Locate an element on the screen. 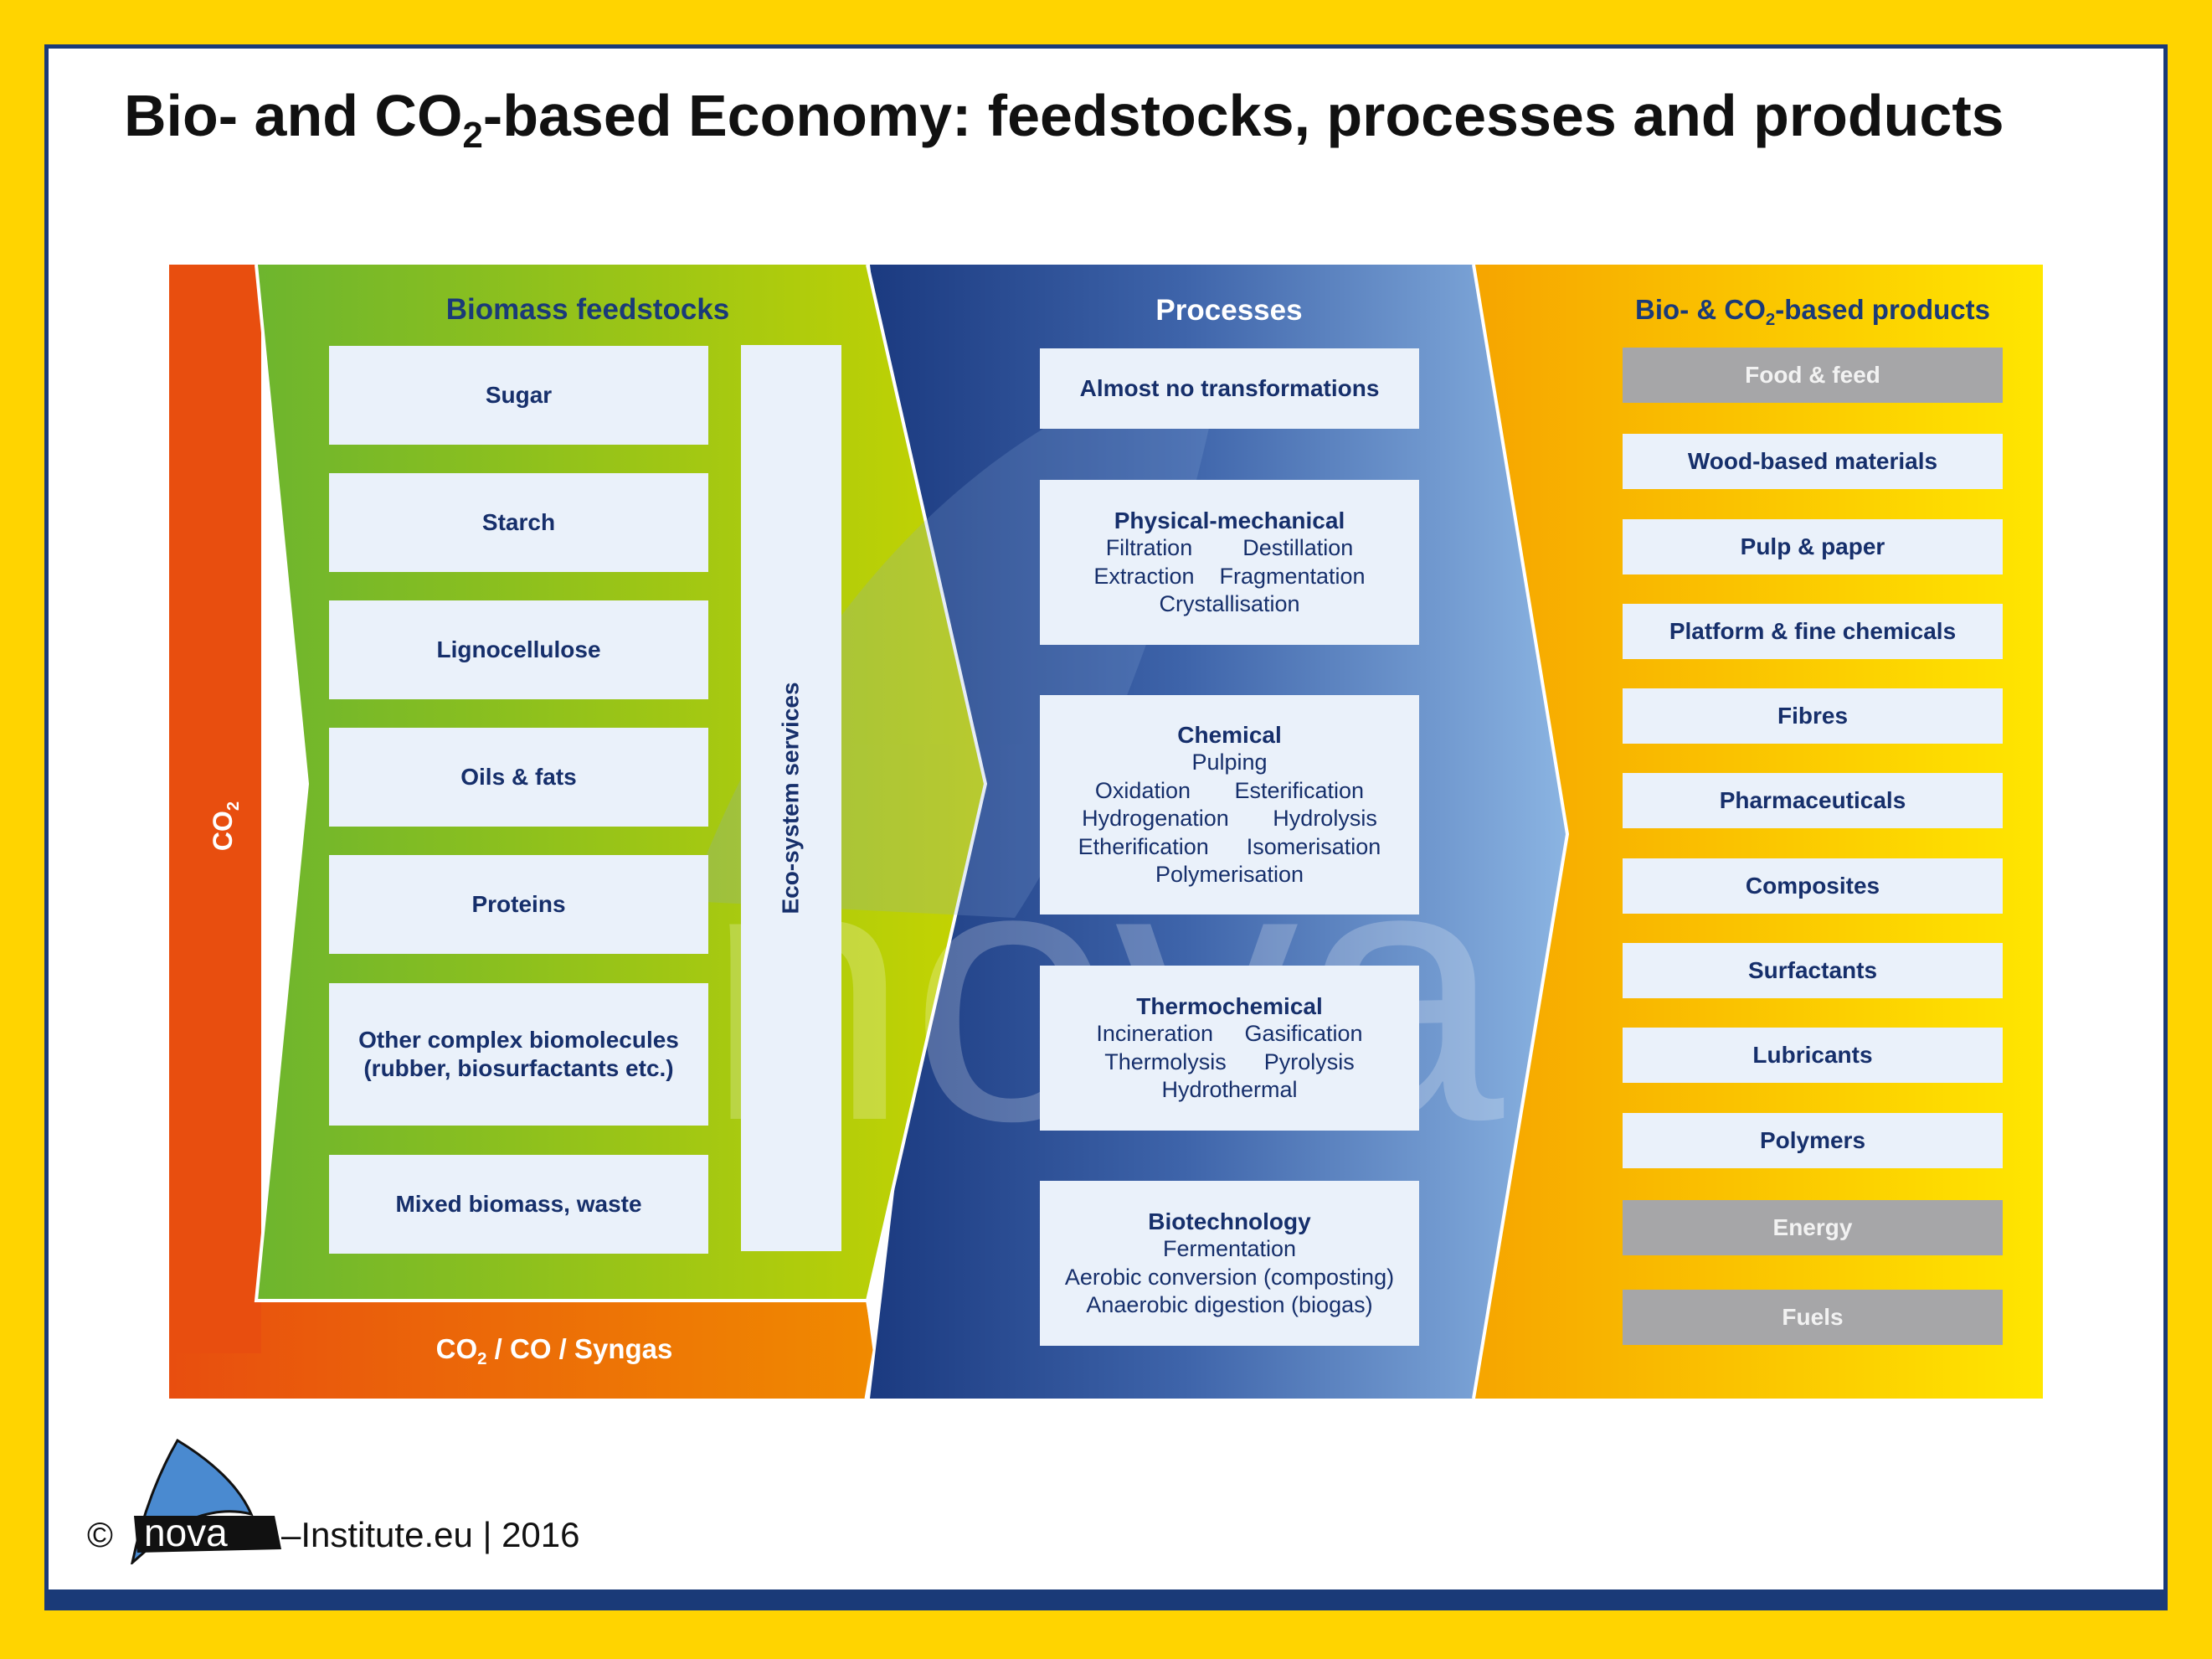 Image resolution: width=2212 pixels, height=1659 pixels. feedstocks-title: Biomass feedstocks is located at coordinates (587, 309).